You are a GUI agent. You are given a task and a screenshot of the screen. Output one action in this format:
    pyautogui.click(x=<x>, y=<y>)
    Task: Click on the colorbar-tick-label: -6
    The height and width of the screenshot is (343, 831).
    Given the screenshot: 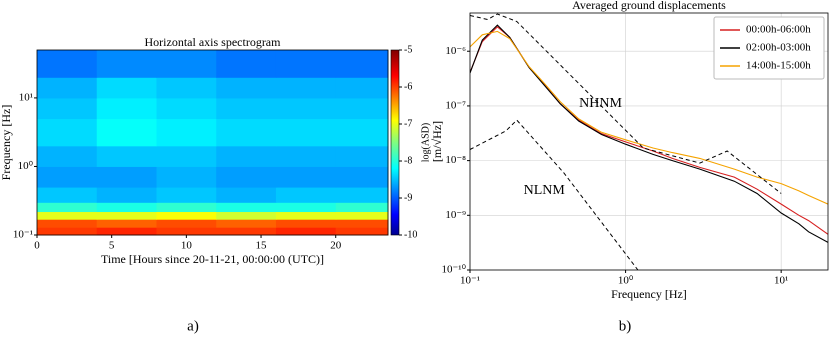 What is the action you would take?
    pyautogui.click(x=408, y=86)
    